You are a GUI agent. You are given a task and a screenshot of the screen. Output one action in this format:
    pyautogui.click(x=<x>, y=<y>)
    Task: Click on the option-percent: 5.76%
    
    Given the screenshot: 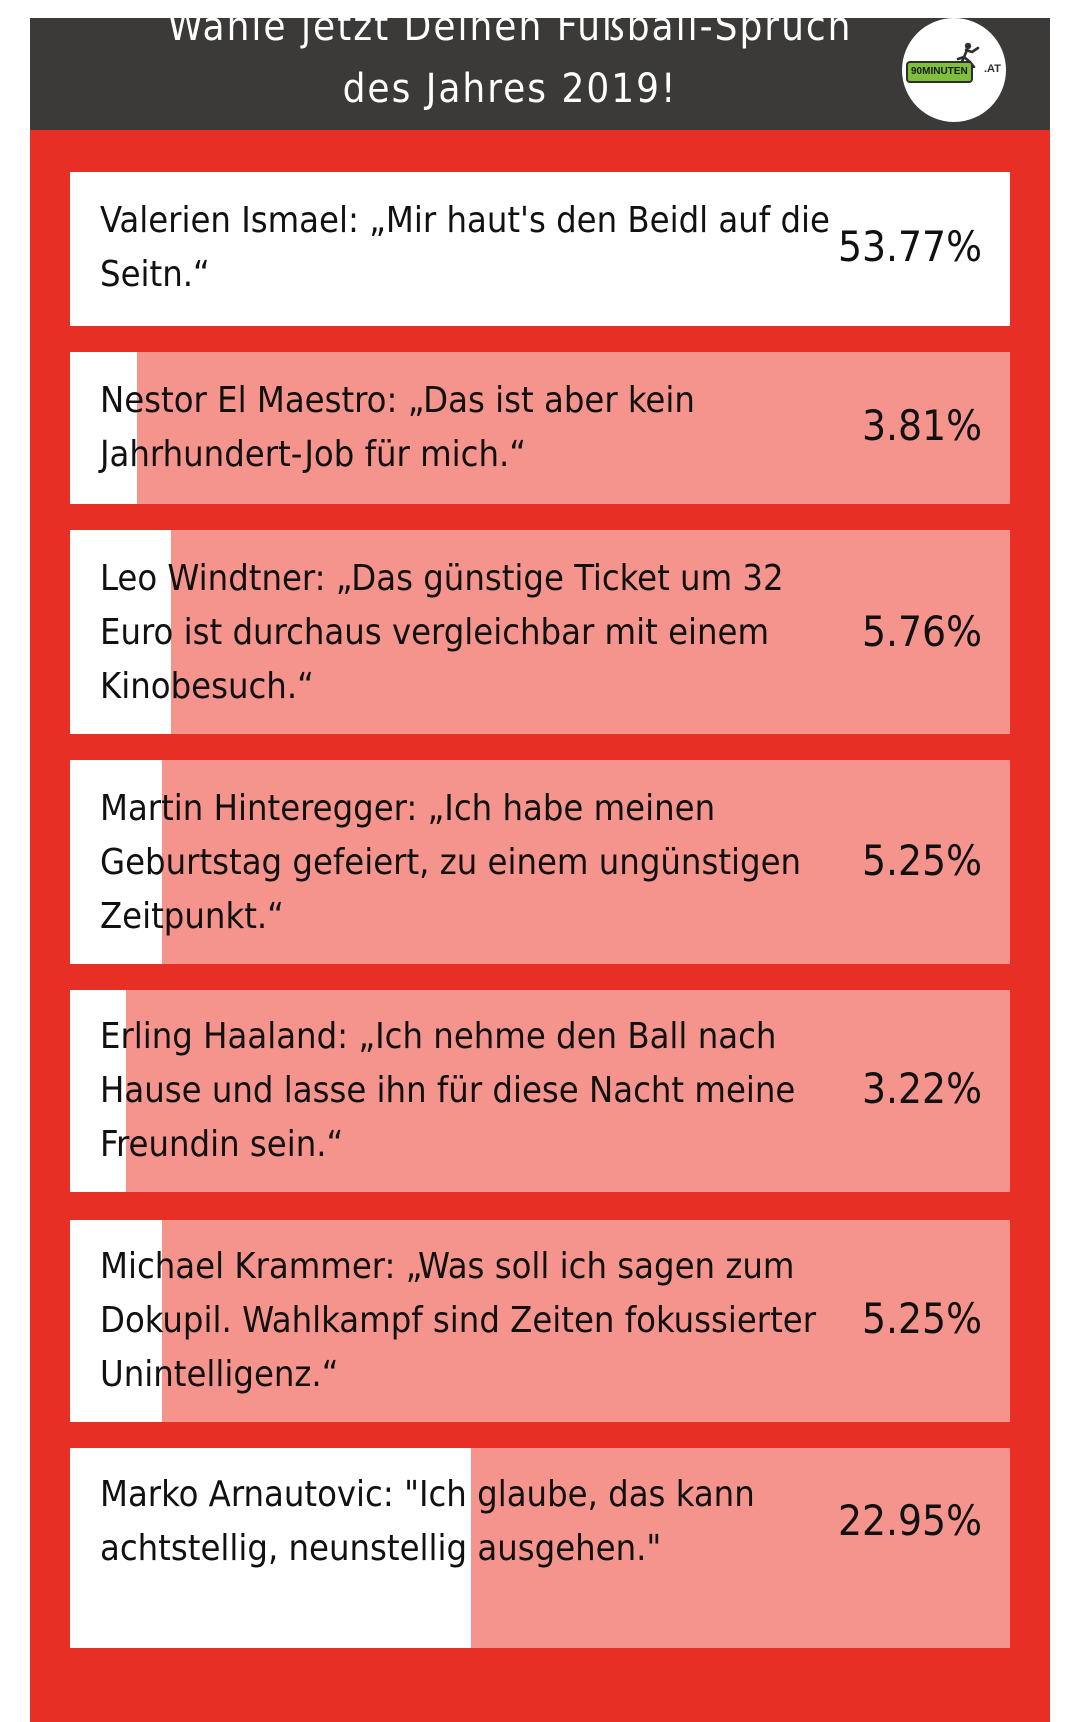 What is the action you would take?
    pyautogui.click(x=921, y=631)
    